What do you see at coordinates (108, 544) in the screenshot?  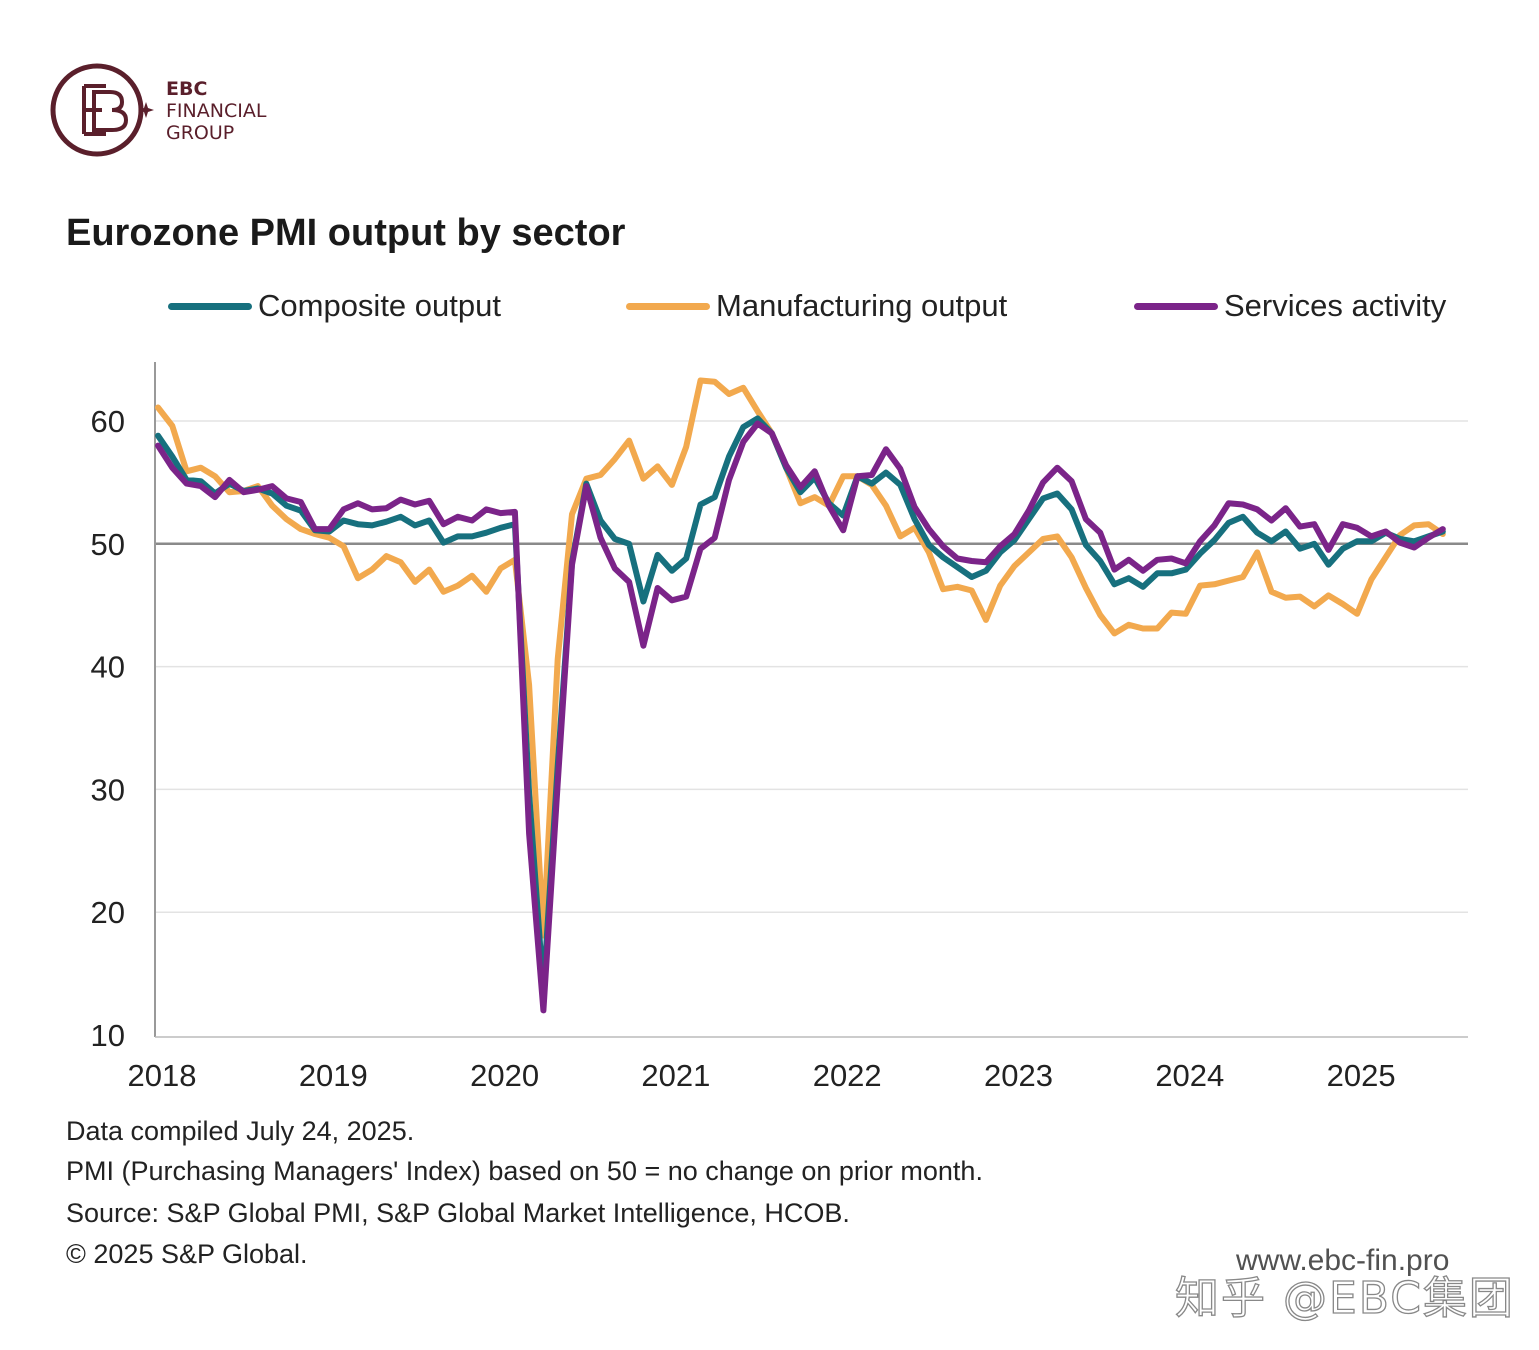 I see `y-tick-50: 50` at bounding box center [108, 544].